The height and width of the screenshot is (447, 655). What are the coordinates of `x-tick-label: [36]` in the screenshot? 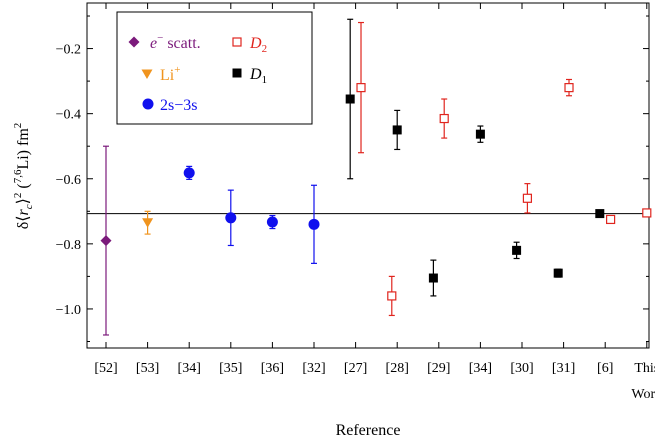 It's located at (272, 368).